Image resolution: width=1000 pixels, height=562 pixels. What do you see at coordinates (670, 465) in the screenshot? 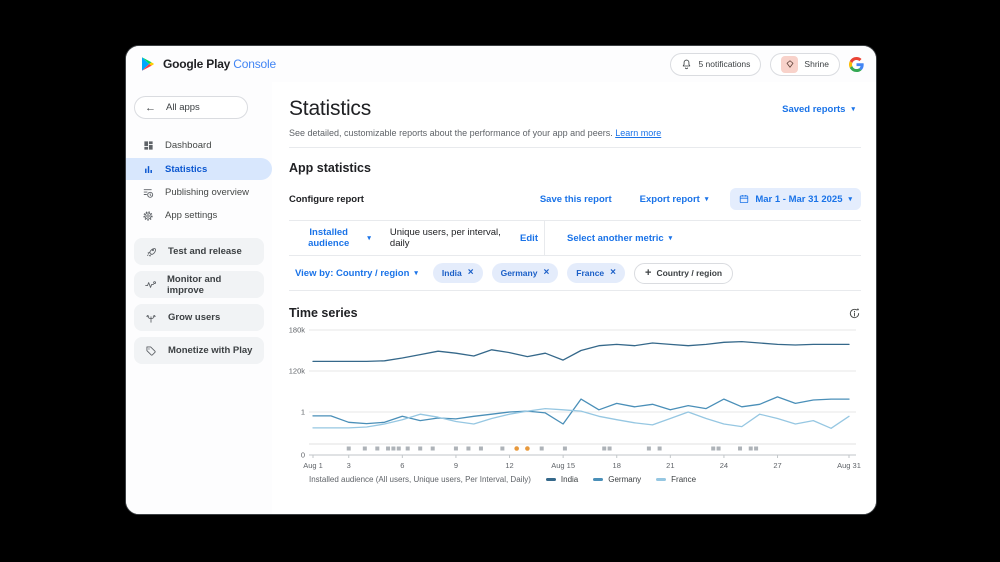
I see `svg-text: 21` at bounding box center [670, 465].